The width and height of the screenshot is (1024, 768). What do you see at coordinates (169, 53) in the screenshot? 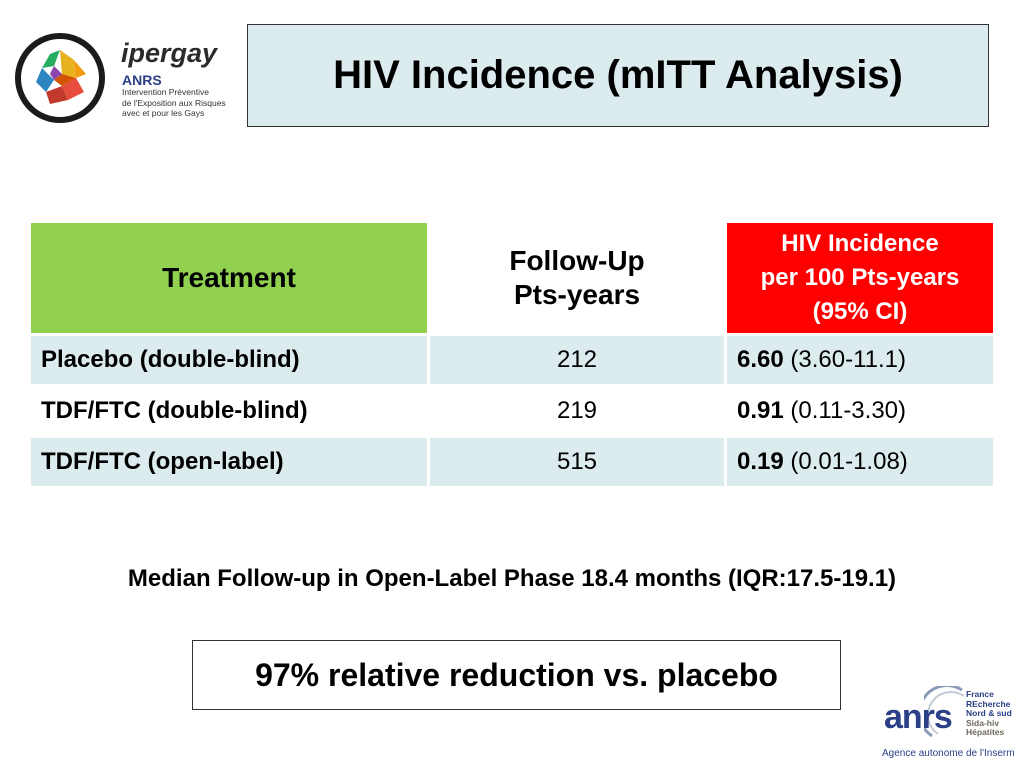
I see `ipergay-brand-text: ipergay` at bounding box center [169, 53].